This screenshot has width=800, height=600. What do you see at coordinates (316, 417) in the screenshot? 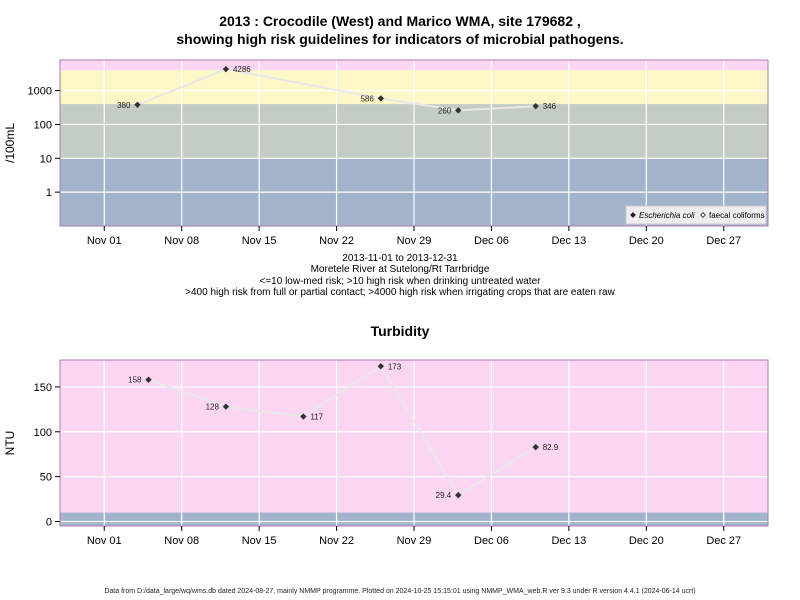
I see `data-label: 117` at bounding box center [316, 417].